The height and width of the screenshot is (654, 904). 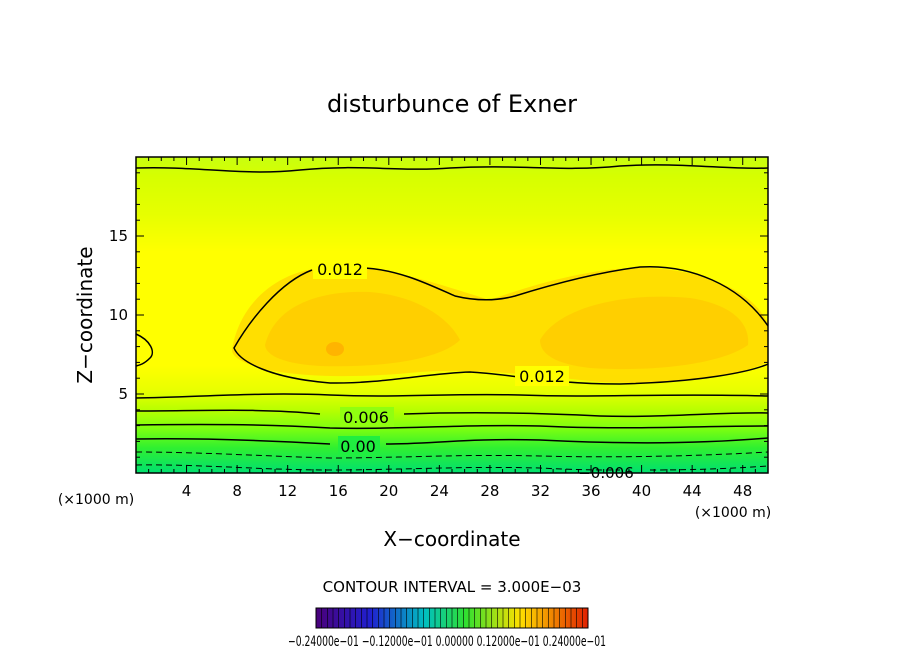 I want to click on tick-label: 12, so click(x=287, y=491).